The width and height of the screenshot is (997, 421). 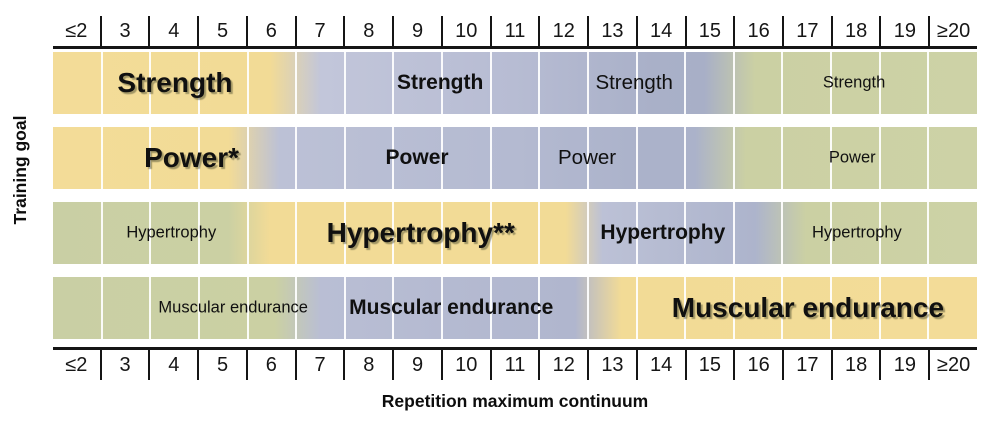 What do you see at coordinates (515, 83) in the screenshot?
I see `band-strength: Strength Strength Strength Strength` at bounding box center [515, 83].